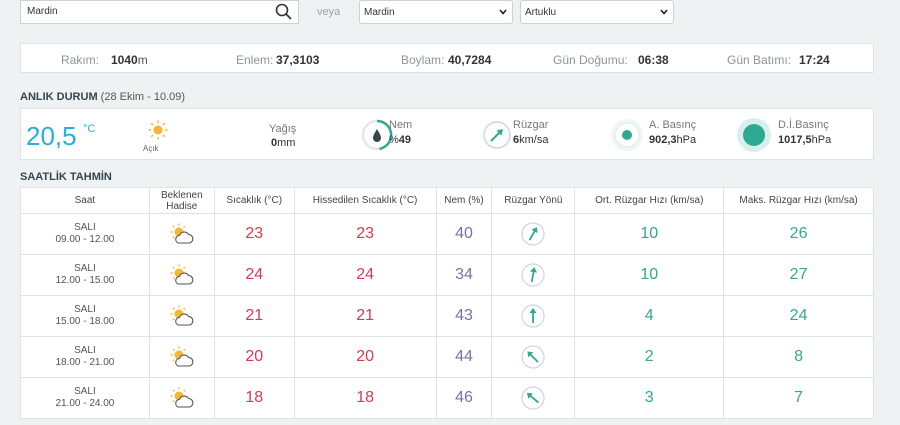 Image resolution: width=900 pixels, height=425 pixels. Describe the element at coordinates (814, 60) in the screenshot. I see `gun-batimi-value: 17:24` at that location.